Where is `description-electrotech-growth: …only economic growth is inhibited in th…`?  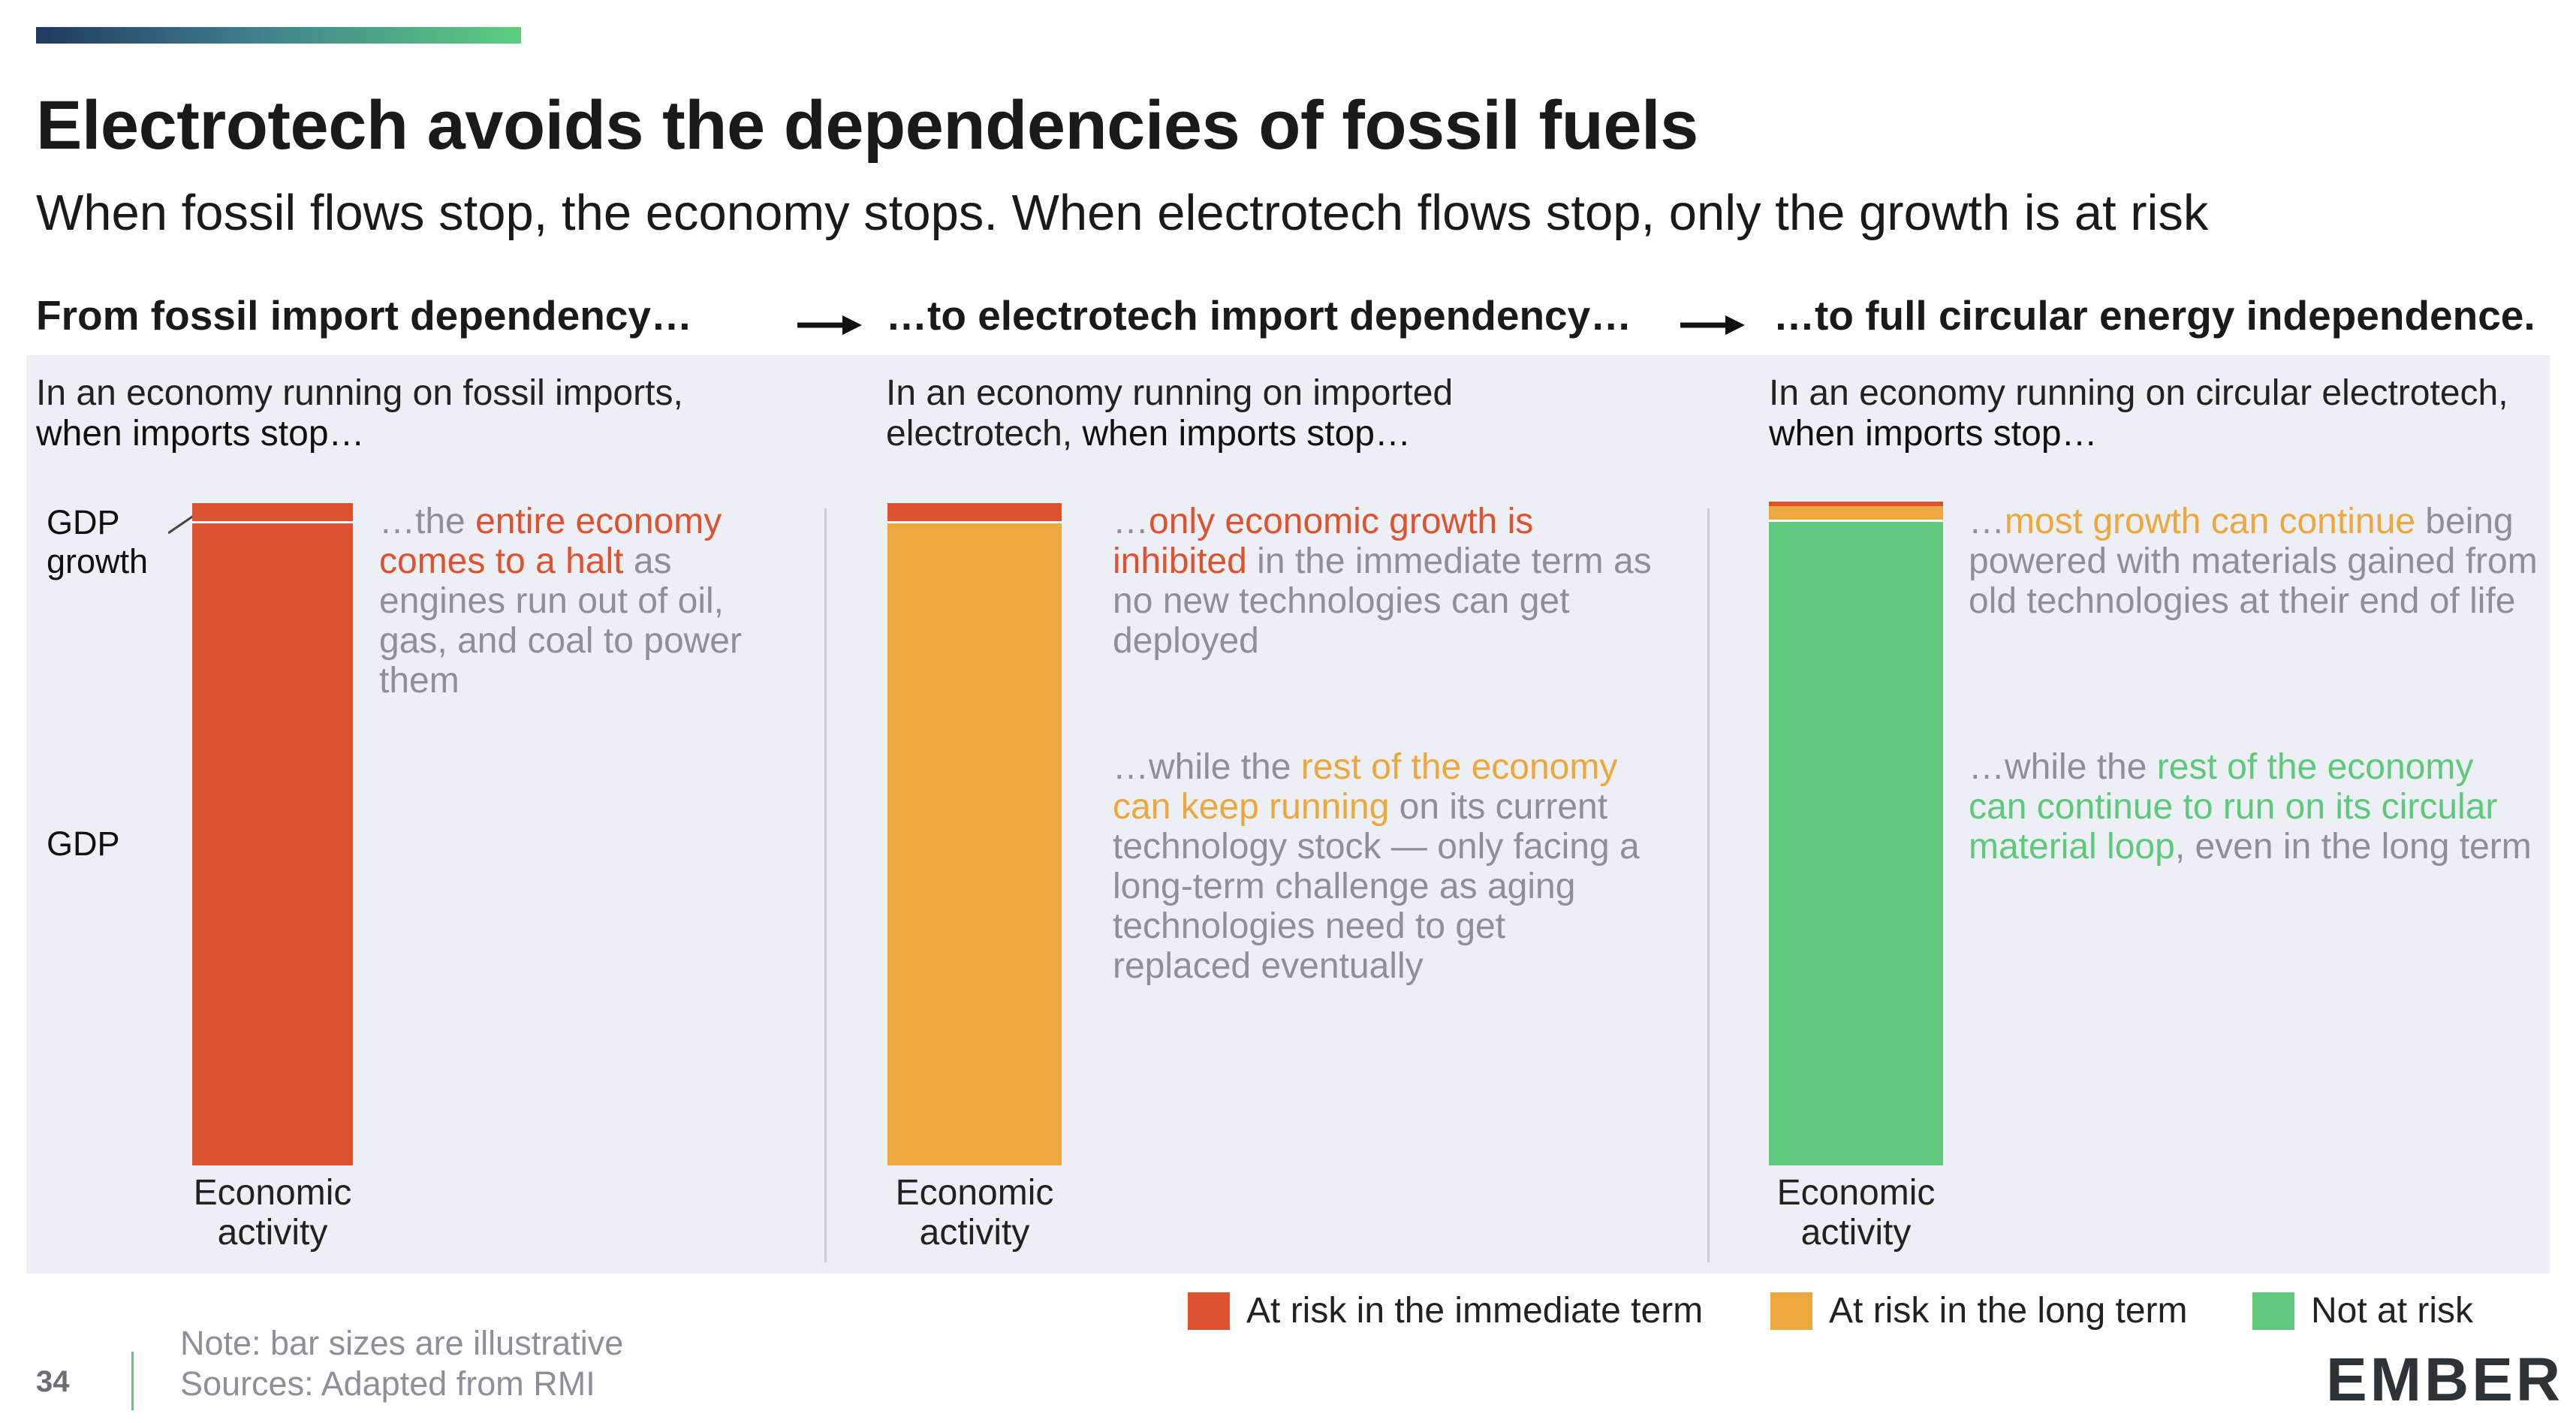 description-electrotech-growth: …only economic growth is inhibited in th… is located at coordinates (1382, 581).